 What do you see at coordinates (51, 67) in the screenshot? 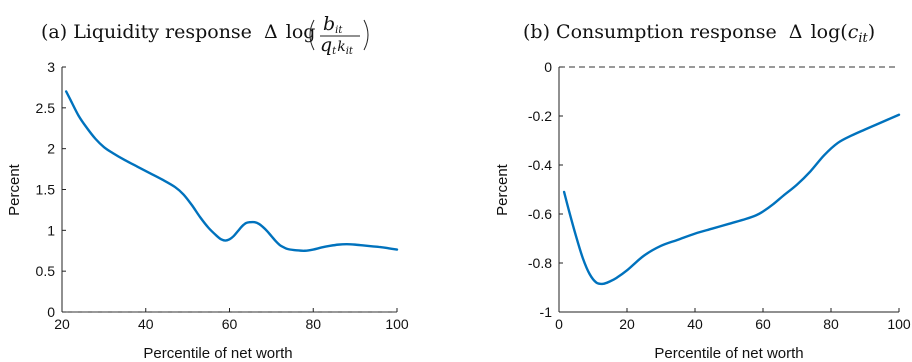
I see `panel-a-y-tick-label: 3` at bounding box center [51, 67].